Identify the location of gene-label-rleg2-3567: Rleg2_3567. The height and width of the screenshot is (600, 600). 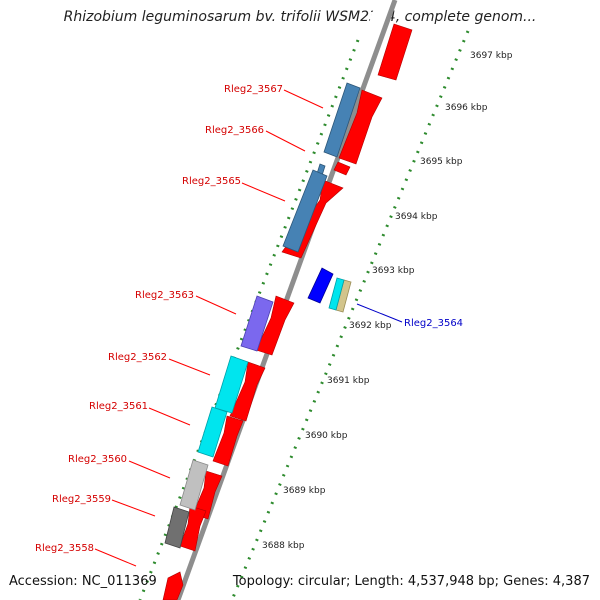
(253, 89).